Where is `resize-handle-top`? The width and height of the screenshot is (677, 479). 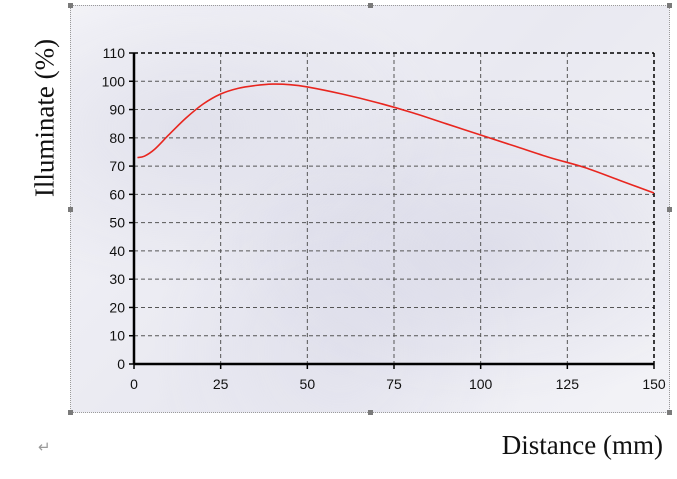
resize-handle-top is located at coordinates (370, 5).